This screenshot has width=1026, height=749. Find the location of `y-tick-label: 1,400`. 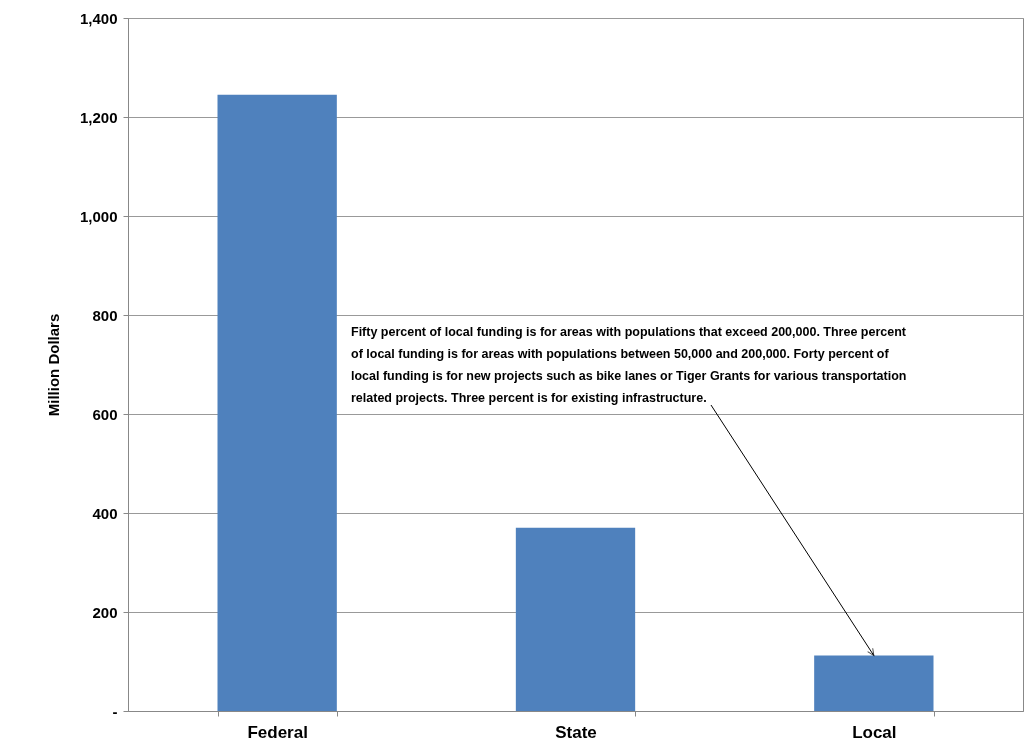

y-tick-label: 1,400 is located at coordinates (98, 18).